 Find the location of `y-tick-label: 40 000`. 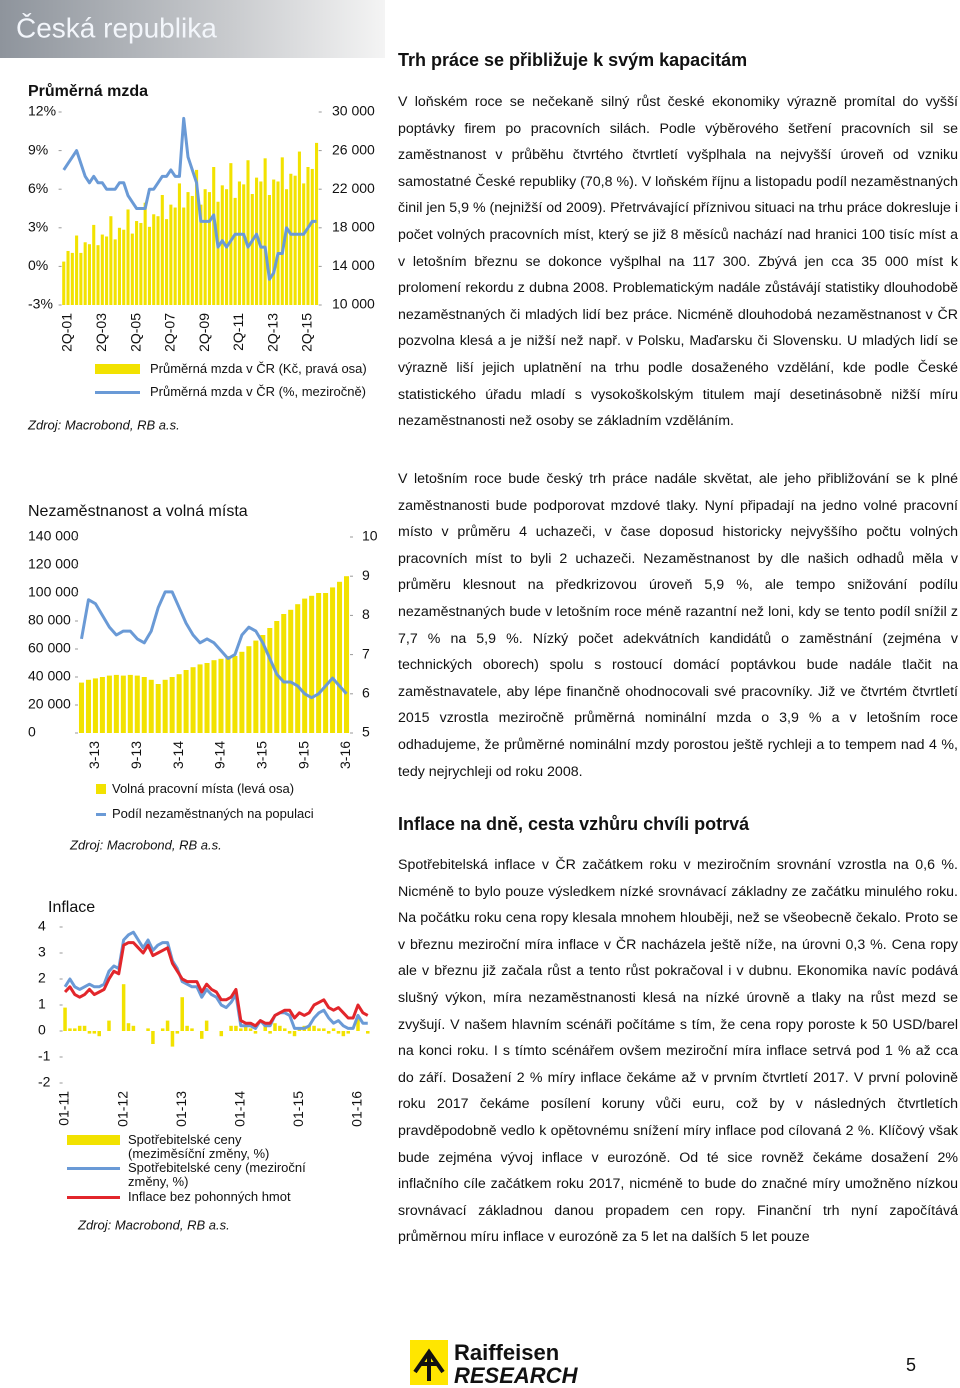

y-tick-label: 40 000 is located at coordinates (49, 676).